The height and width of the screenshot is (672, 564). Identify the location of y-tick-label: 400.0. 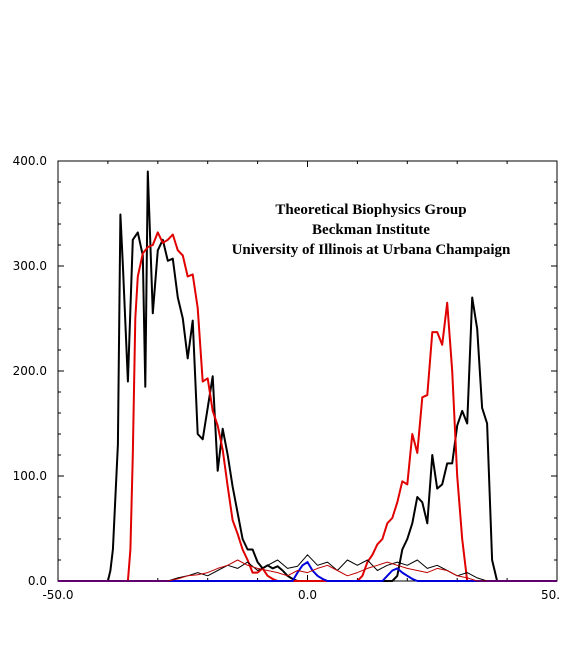
(30, 161).